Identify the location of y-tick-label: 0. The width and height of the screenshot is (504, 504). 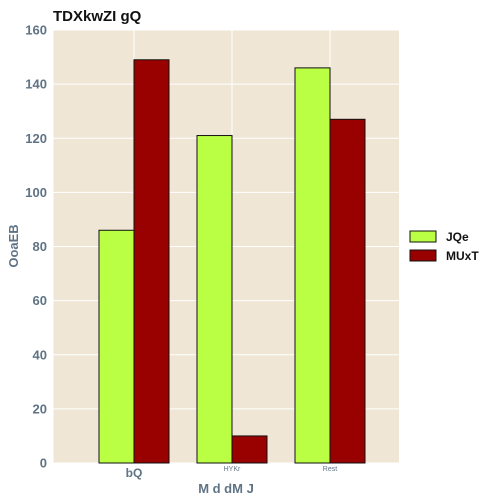
(43, 463).